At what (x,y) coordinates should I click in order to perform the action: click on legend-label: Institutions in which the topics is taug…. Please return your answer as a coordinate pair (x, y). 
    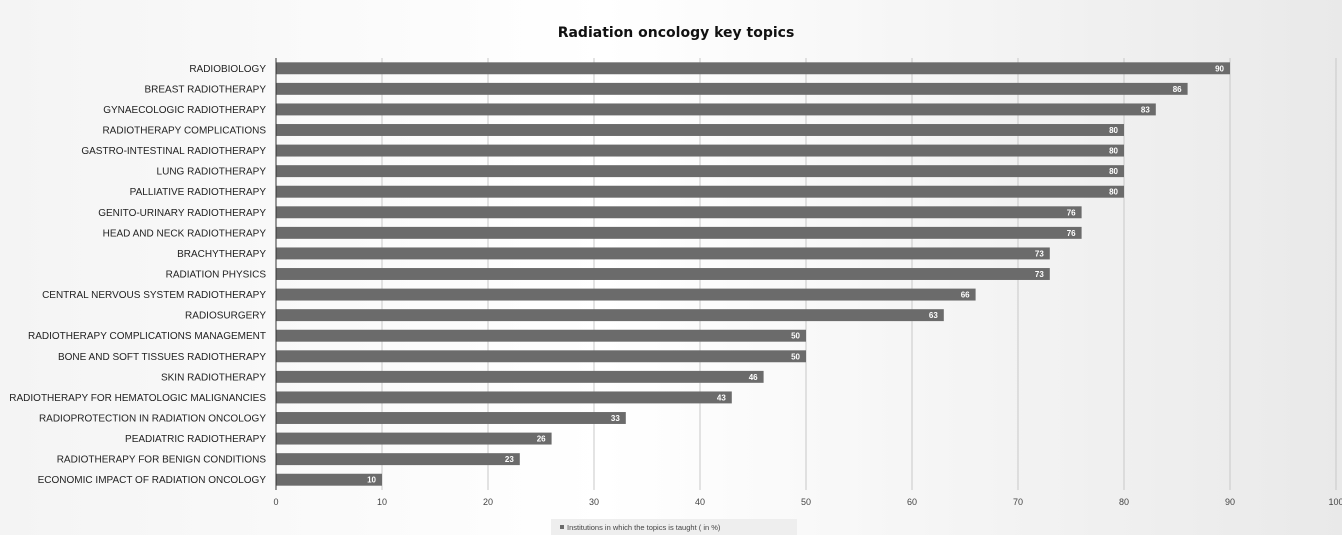
    Looking at the image, I should click on (644, 527).